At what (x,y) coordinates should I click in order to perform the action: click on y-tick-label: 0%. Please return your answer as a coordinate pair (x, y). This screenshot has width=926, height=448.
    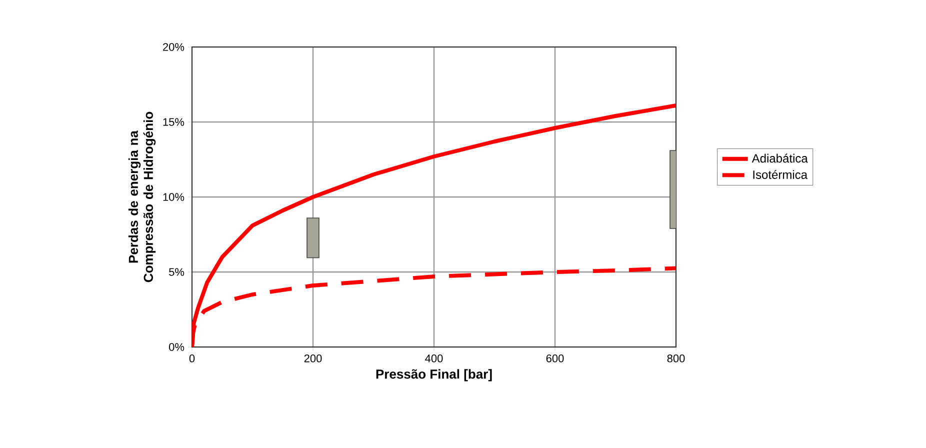
    Looking at the image, I should click on (176, 347).